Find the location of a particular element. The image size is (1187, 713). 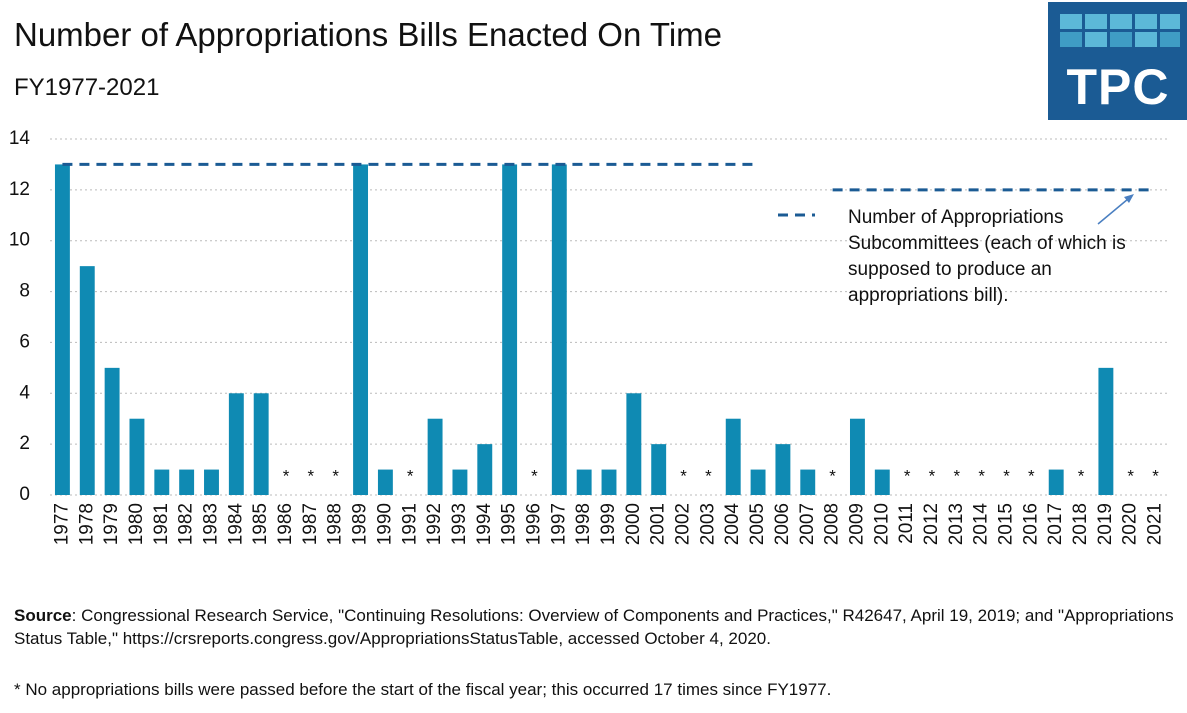

x-tick-label: 2010 is located at coordinates (881, 524).